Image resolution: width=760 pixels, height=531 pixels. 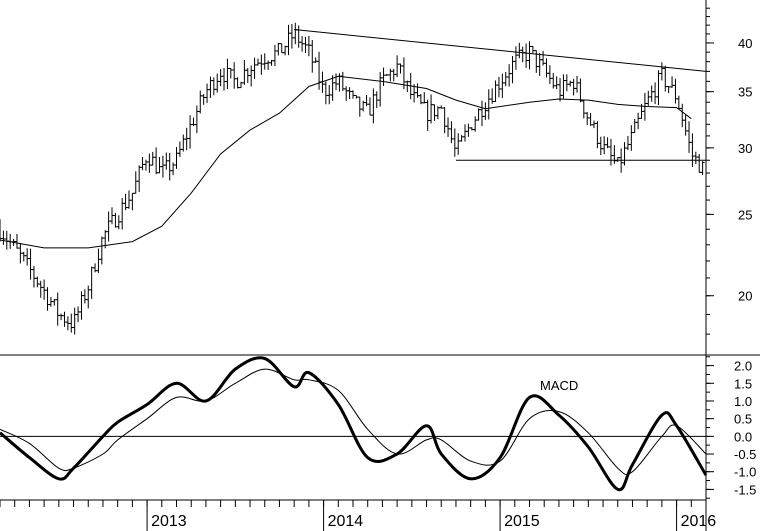 I want to click on time-axis: 2013 2014 2015 2016, so click(x=358, y=515).